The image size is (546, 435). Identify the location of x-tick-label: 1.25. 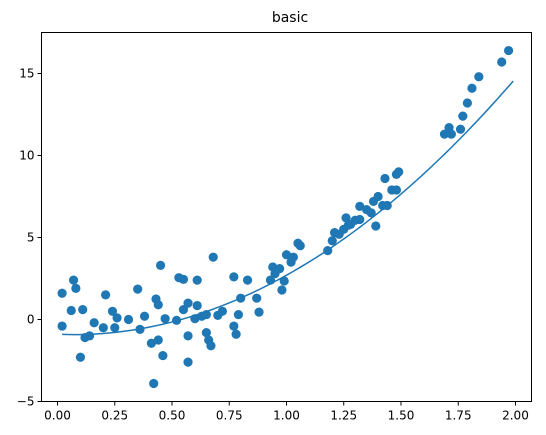
(343, 416).